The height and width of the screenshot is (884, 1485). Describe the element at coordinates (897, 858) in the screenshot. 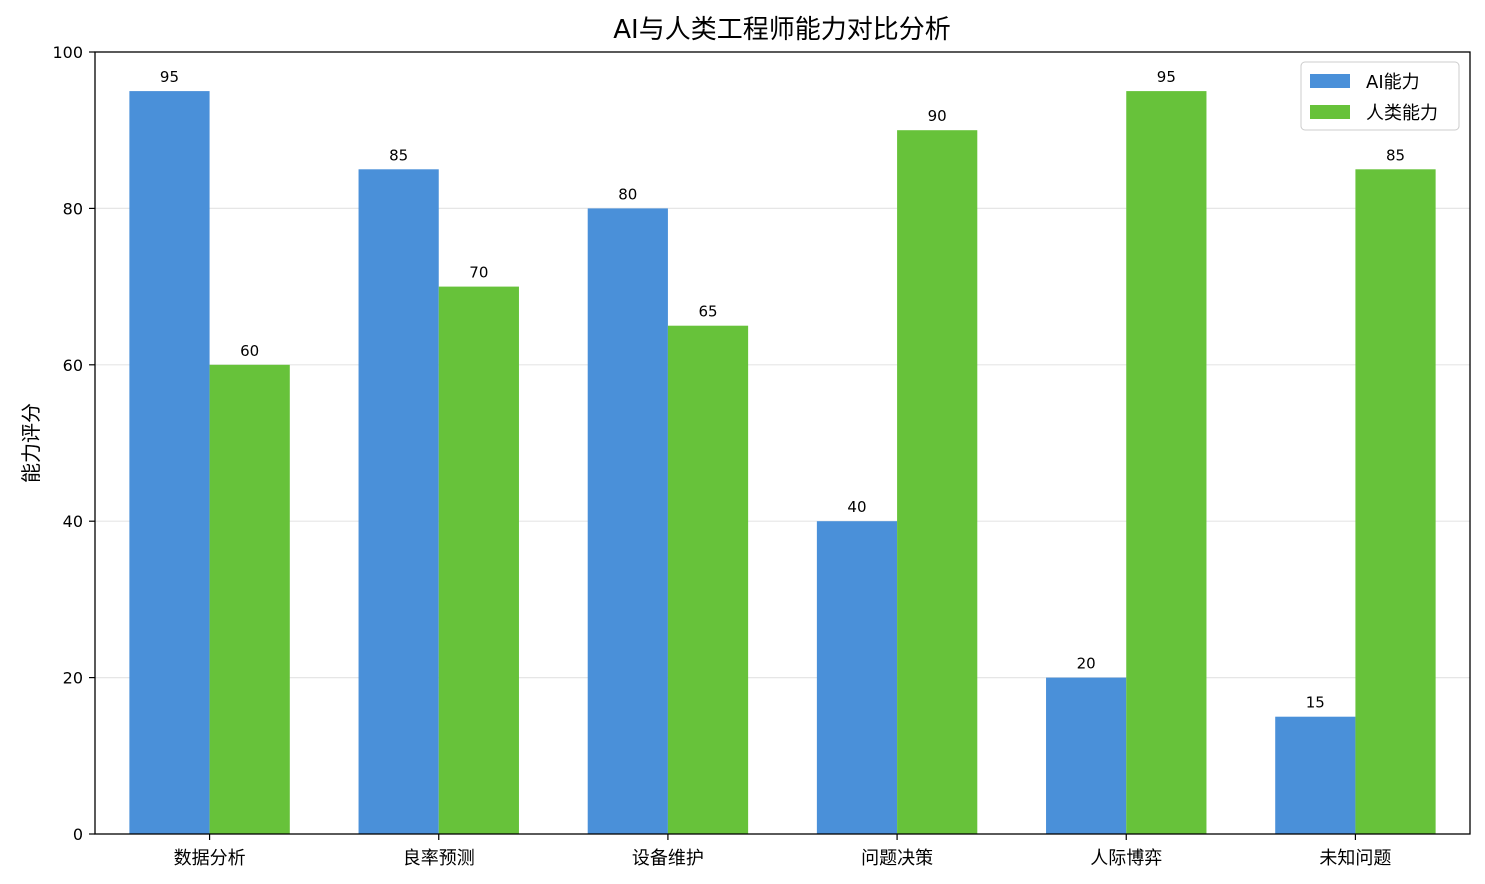

I see `x-tick-label: 问题决策` at that location.